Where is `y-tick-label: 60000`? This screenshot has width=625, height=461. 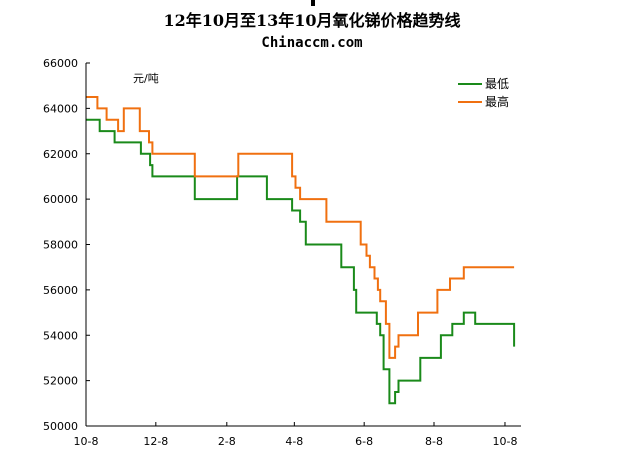
y-tick-label: 60000 is located at coordinates (60, 199).